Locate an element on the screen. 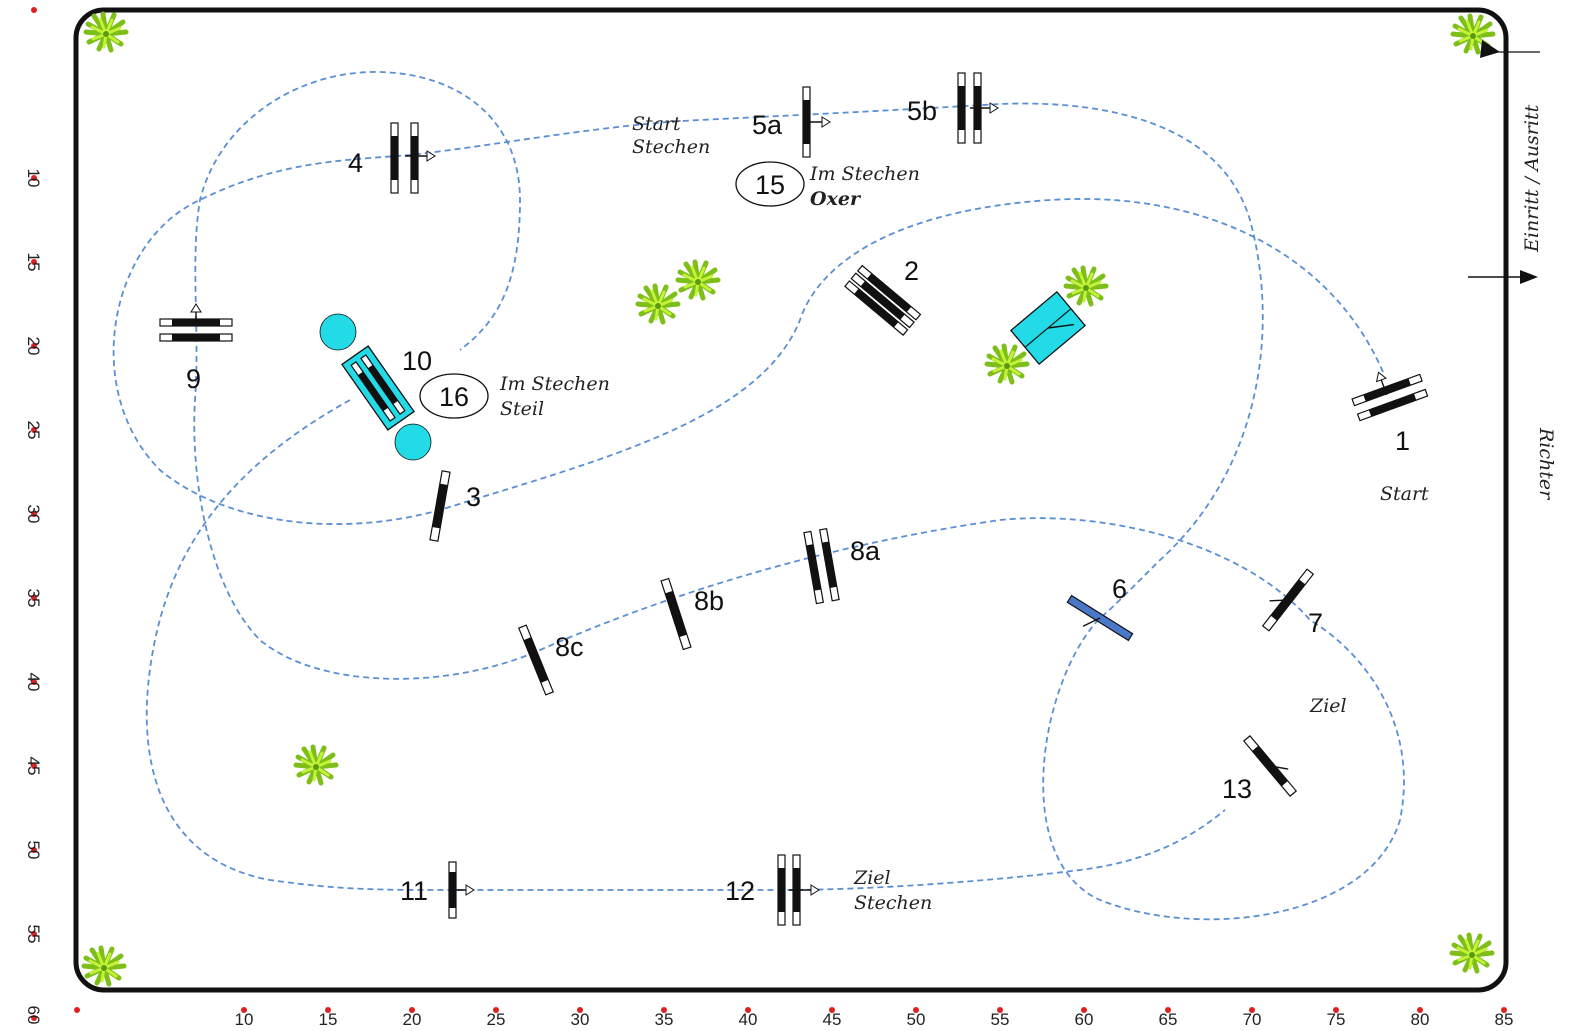 The image size is (1569, 1031). jump-8c-number: 8c is located at coordinates (569, 647).